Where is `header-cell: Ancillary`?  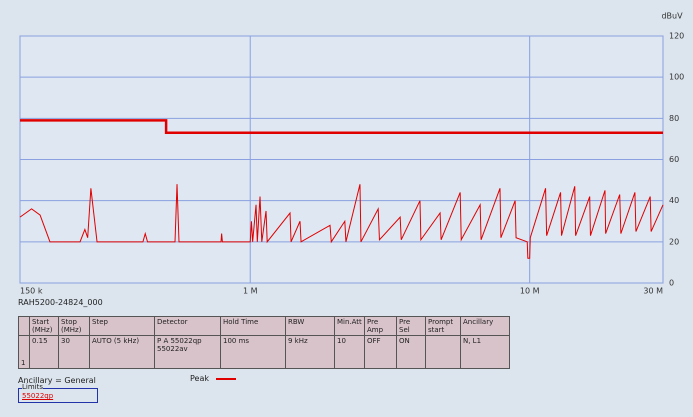
header-cell: Ancillary is located at coordinates (485, 326).